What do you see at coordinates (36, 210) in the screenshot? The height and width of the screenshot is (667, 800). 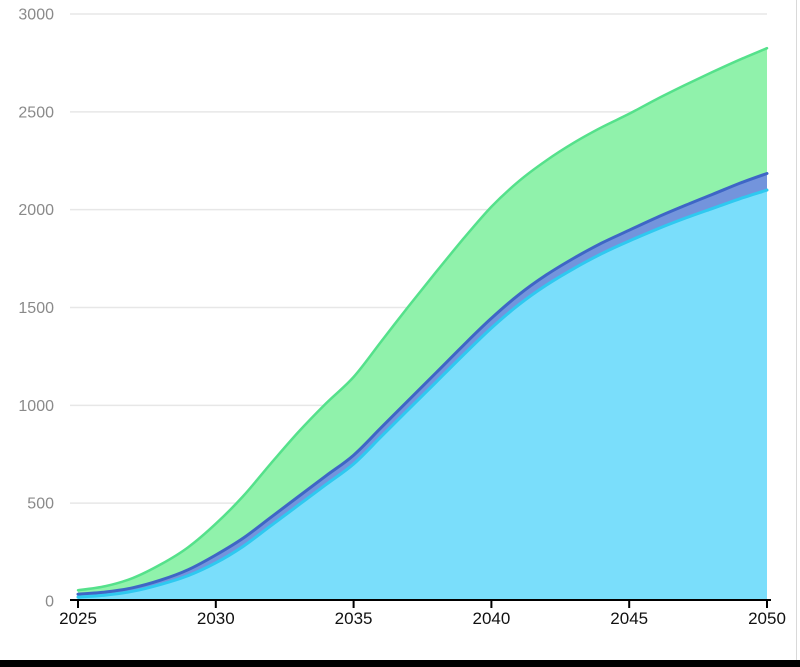 I see `y-axis-tick-label: 2000` at bounding box center [36, 210].